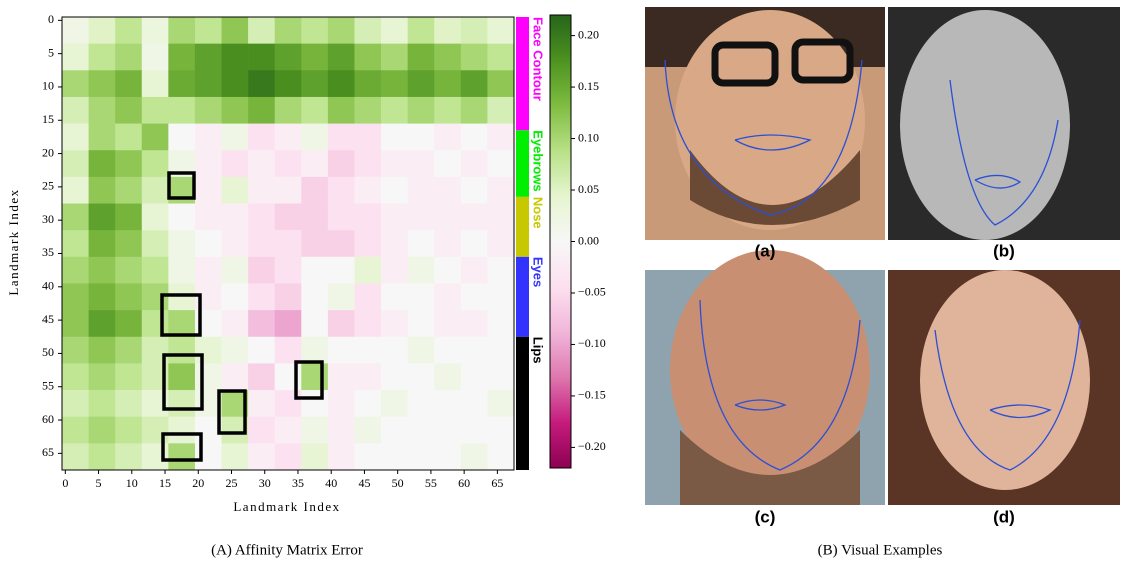  I want to click on panel-label: (c), so click(765, 516).